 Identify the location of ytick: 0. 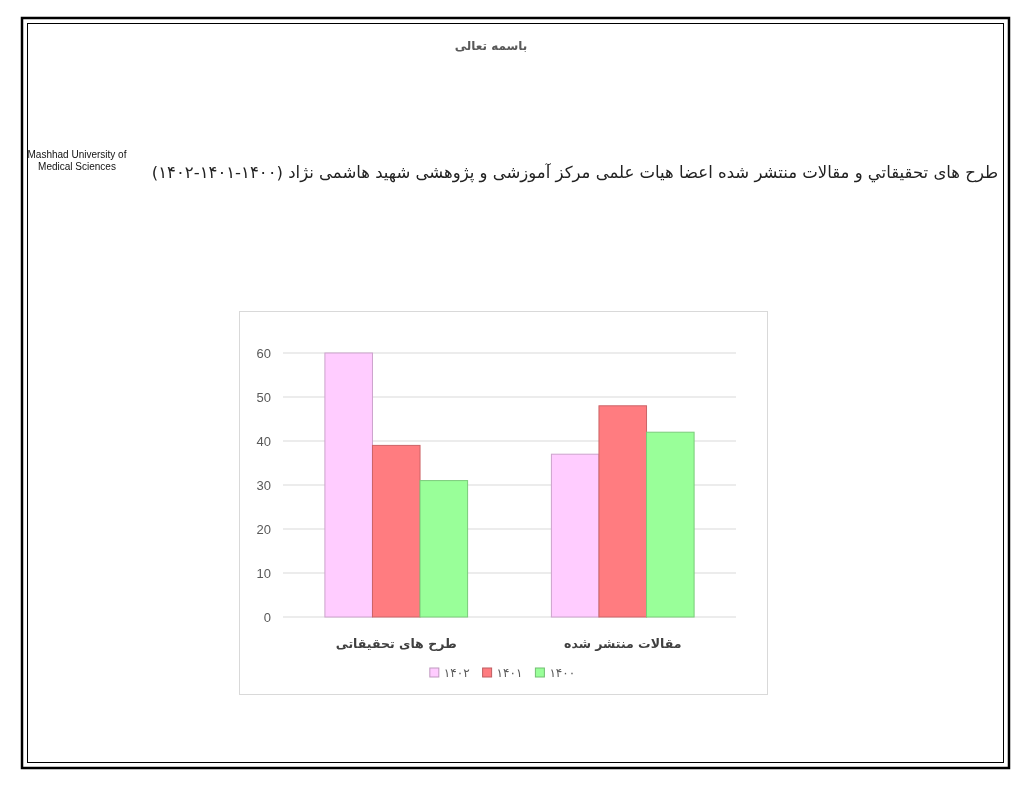
(267, 617).